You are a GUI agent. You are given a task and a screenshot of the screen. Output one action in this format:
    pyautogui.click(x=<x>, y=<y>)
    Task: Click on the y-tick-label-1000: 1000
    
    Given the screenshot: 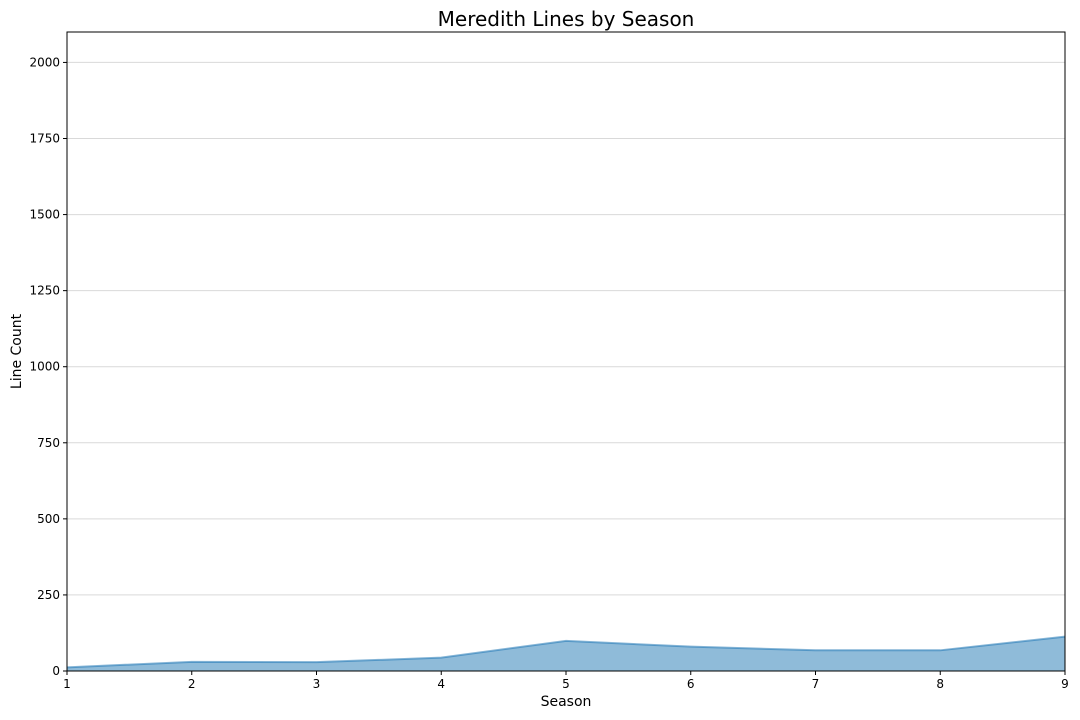 What is the action you would take?
    pyautogui.click(x=44, y=367)
    